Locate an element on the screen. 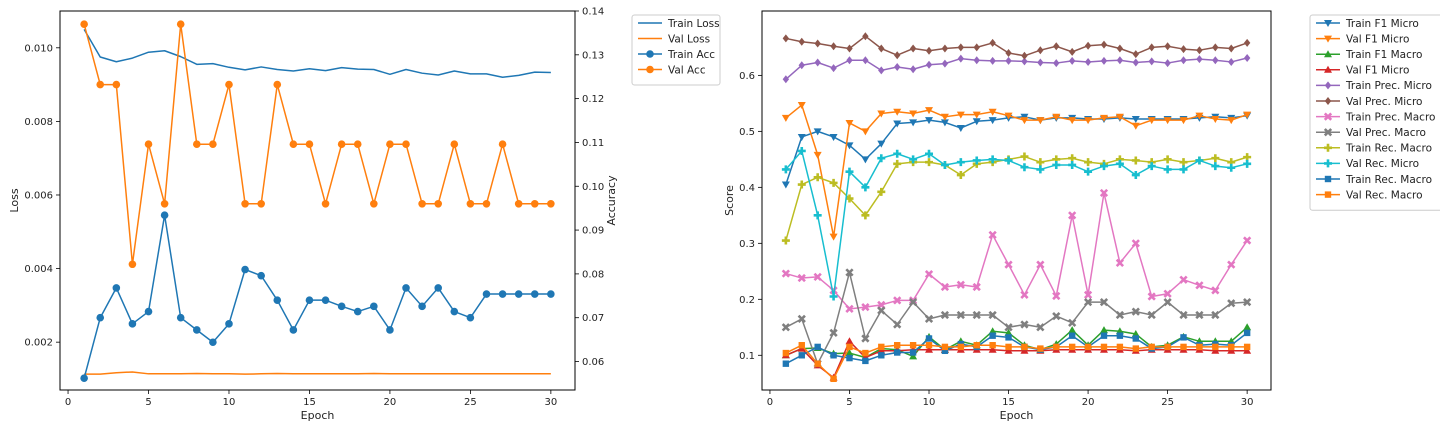 The image size is (1440, 432). chart-2-xtick-label-7: 30 is located at coordinates (1247, 402).